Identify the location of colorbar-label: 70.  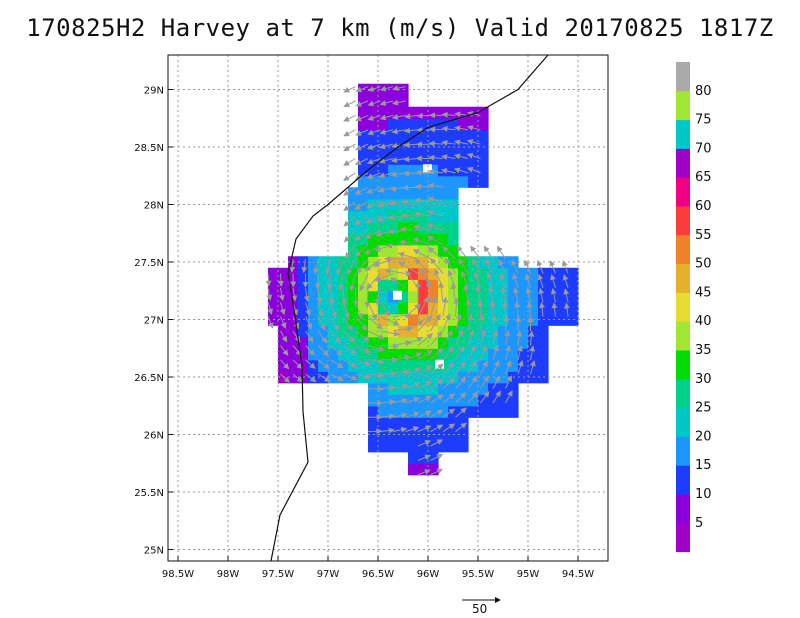
(703, 148).